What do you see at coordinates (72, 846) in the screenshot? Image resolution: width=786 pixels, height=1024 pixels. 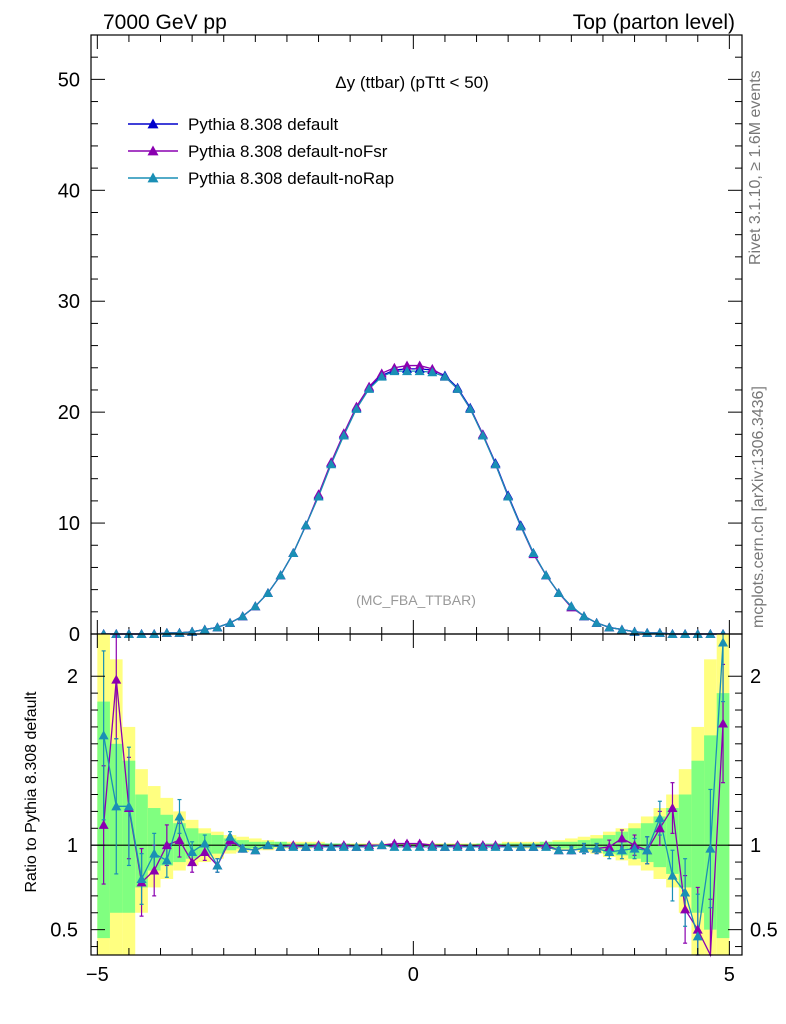 I see `ratio-ytick-label: 1` at bounding box center [72, 846].